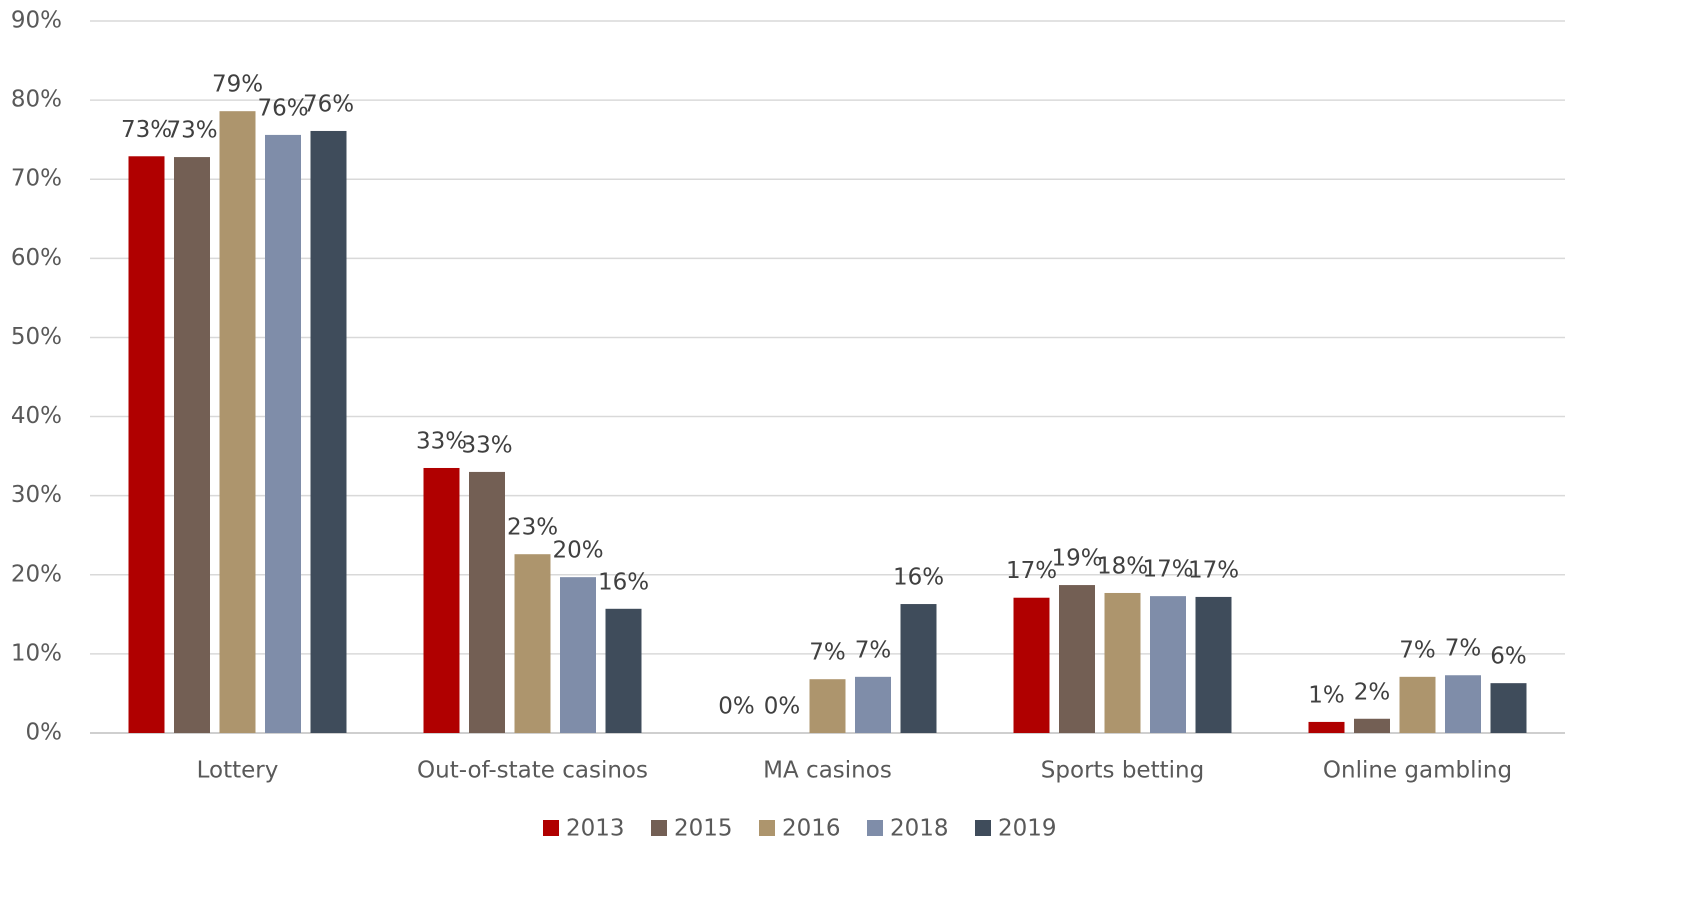 The height and width of the screenshot is (910, 1696). What do you see at coordinates (36, 574) in the screenshot?
I see `y-tick-label: 20%` at bounding box center [36, 574].